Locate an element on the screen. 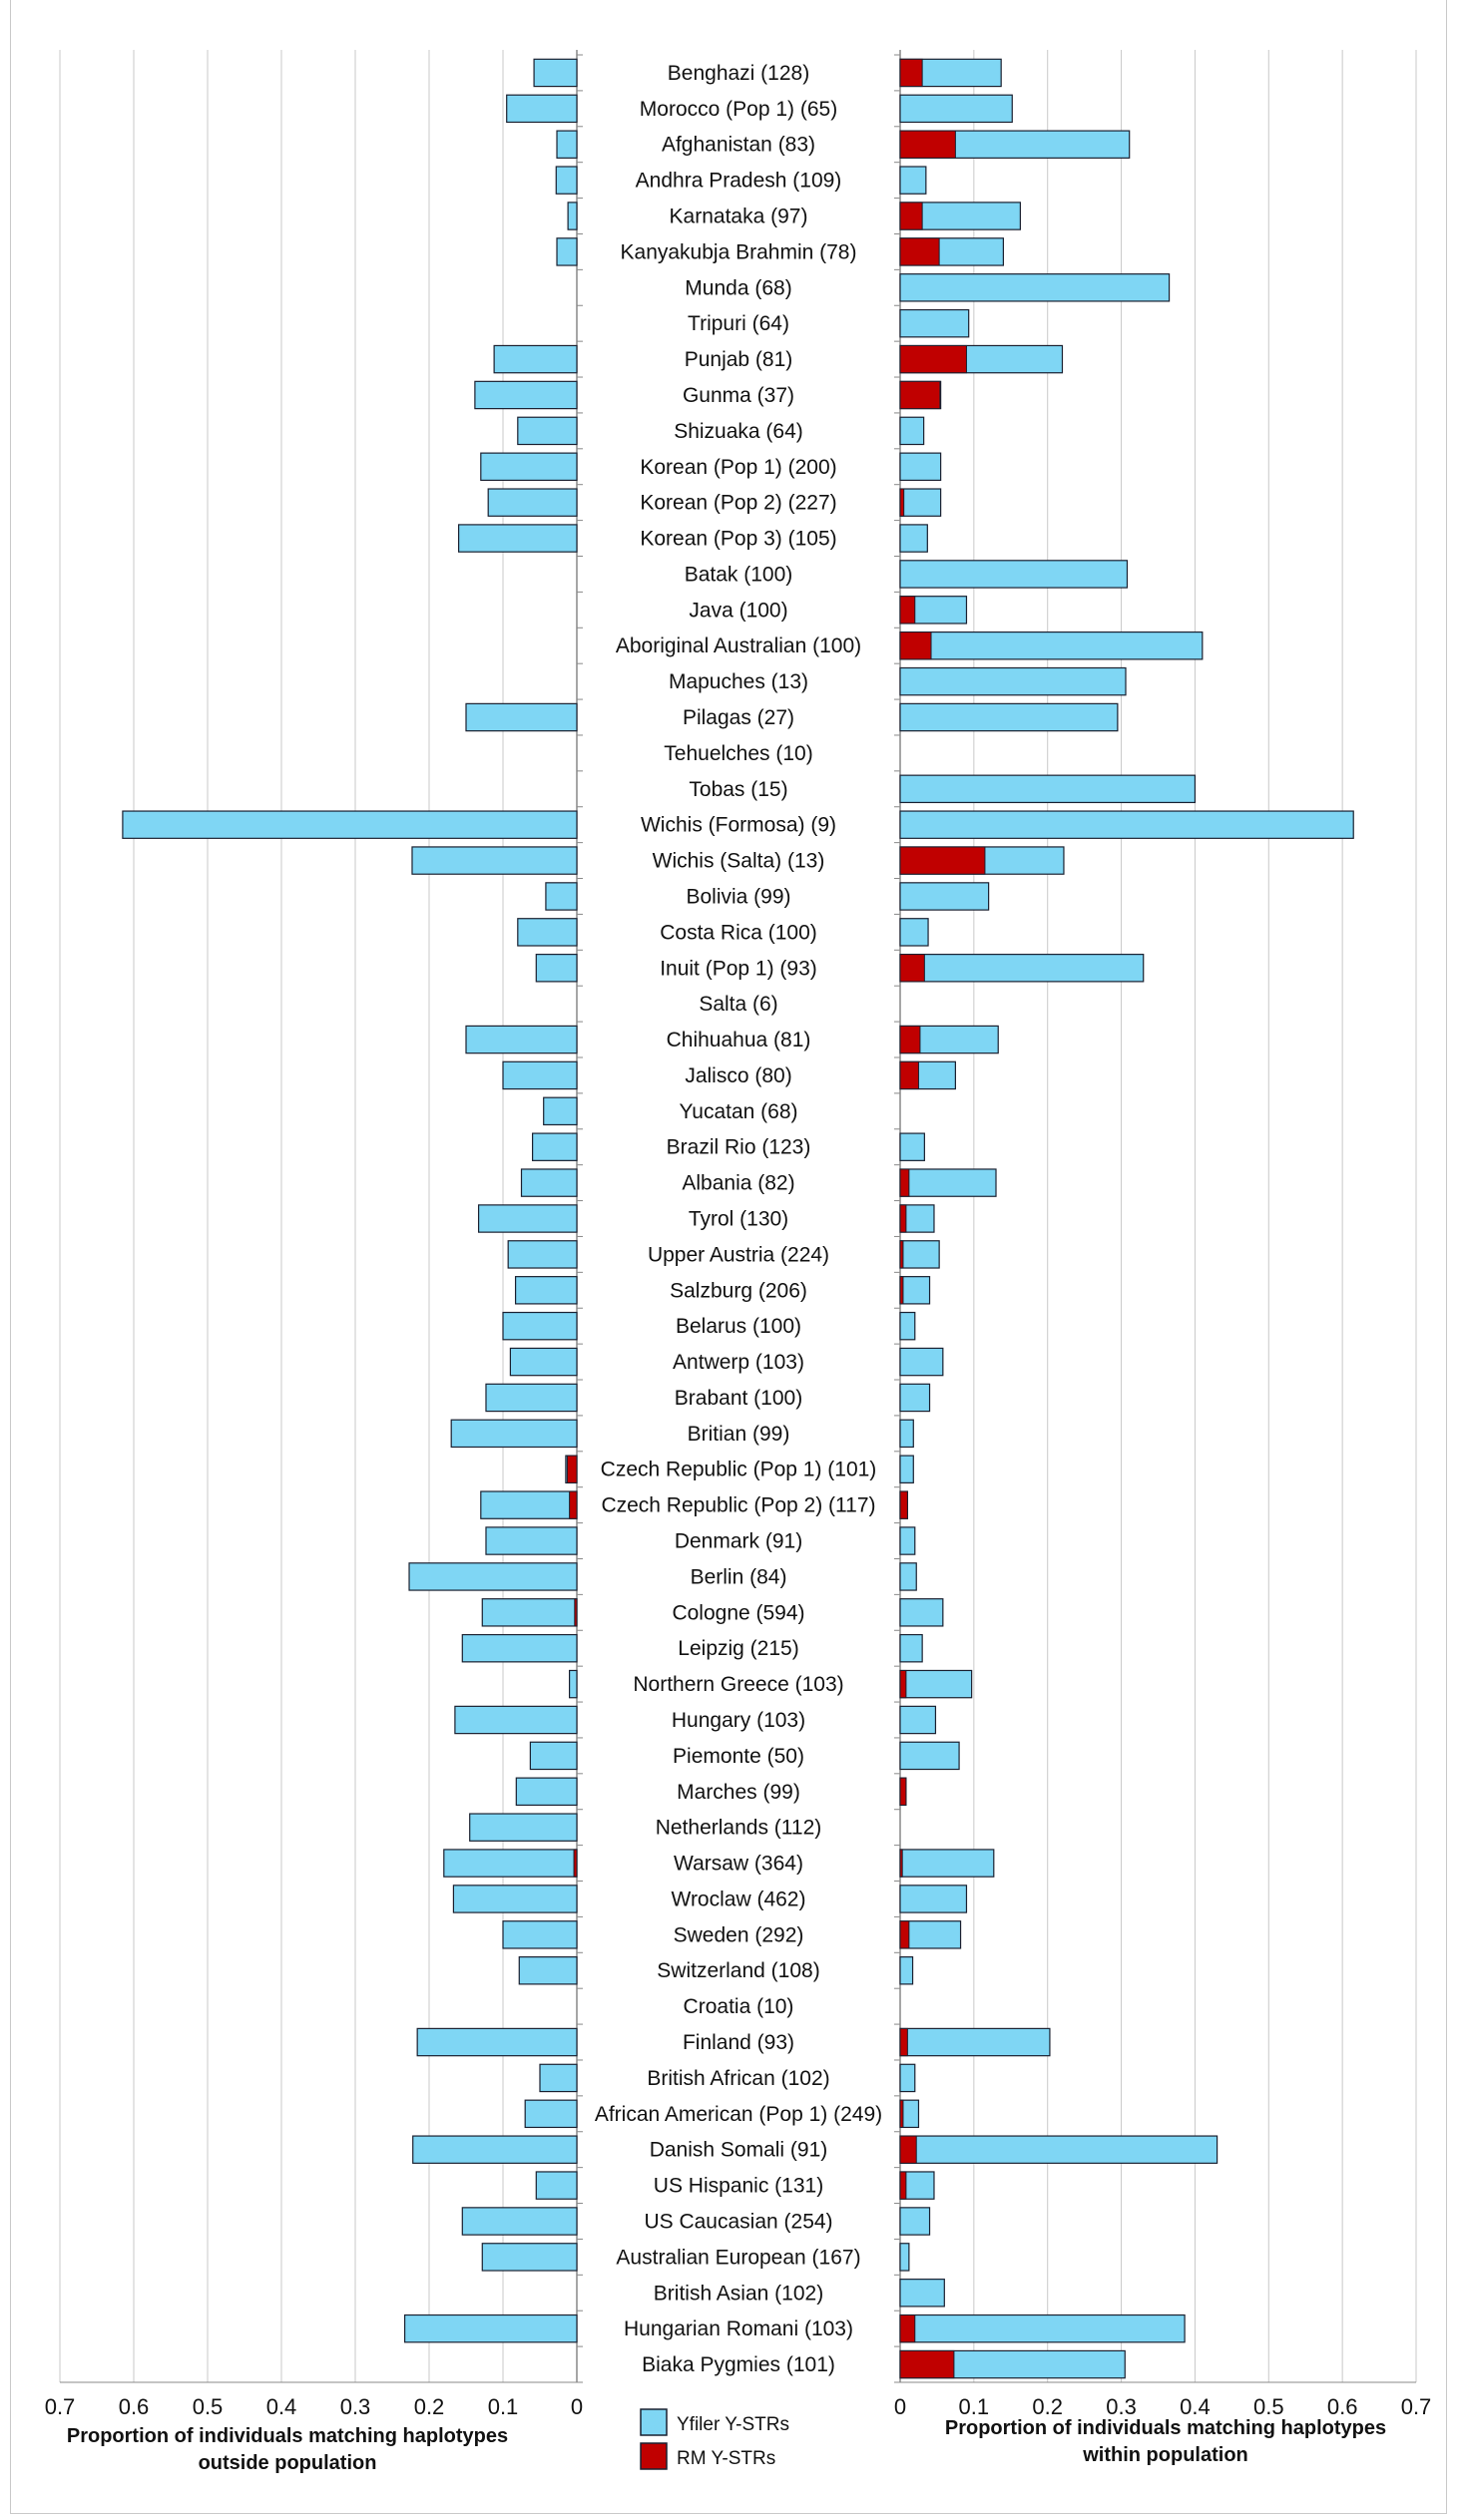  population-label: Tyrol (130) is located at coordinates (738, 1219).